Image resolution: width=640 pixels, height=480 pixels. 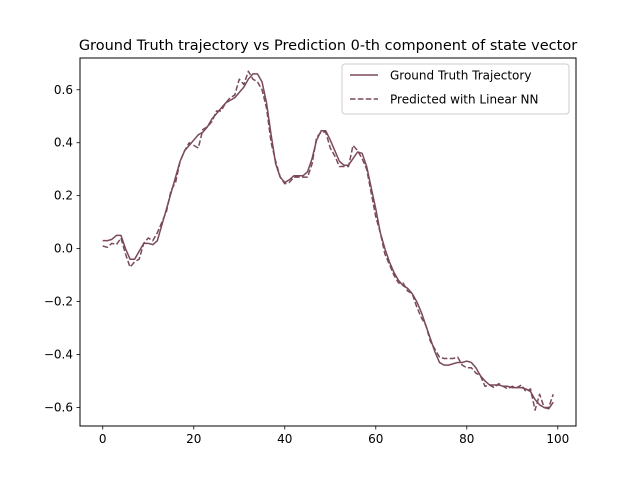 What do you see at coordinates (375, 439) in the screenshot?
I see `x-tick-label: 60` at bounding box center [375, 439].